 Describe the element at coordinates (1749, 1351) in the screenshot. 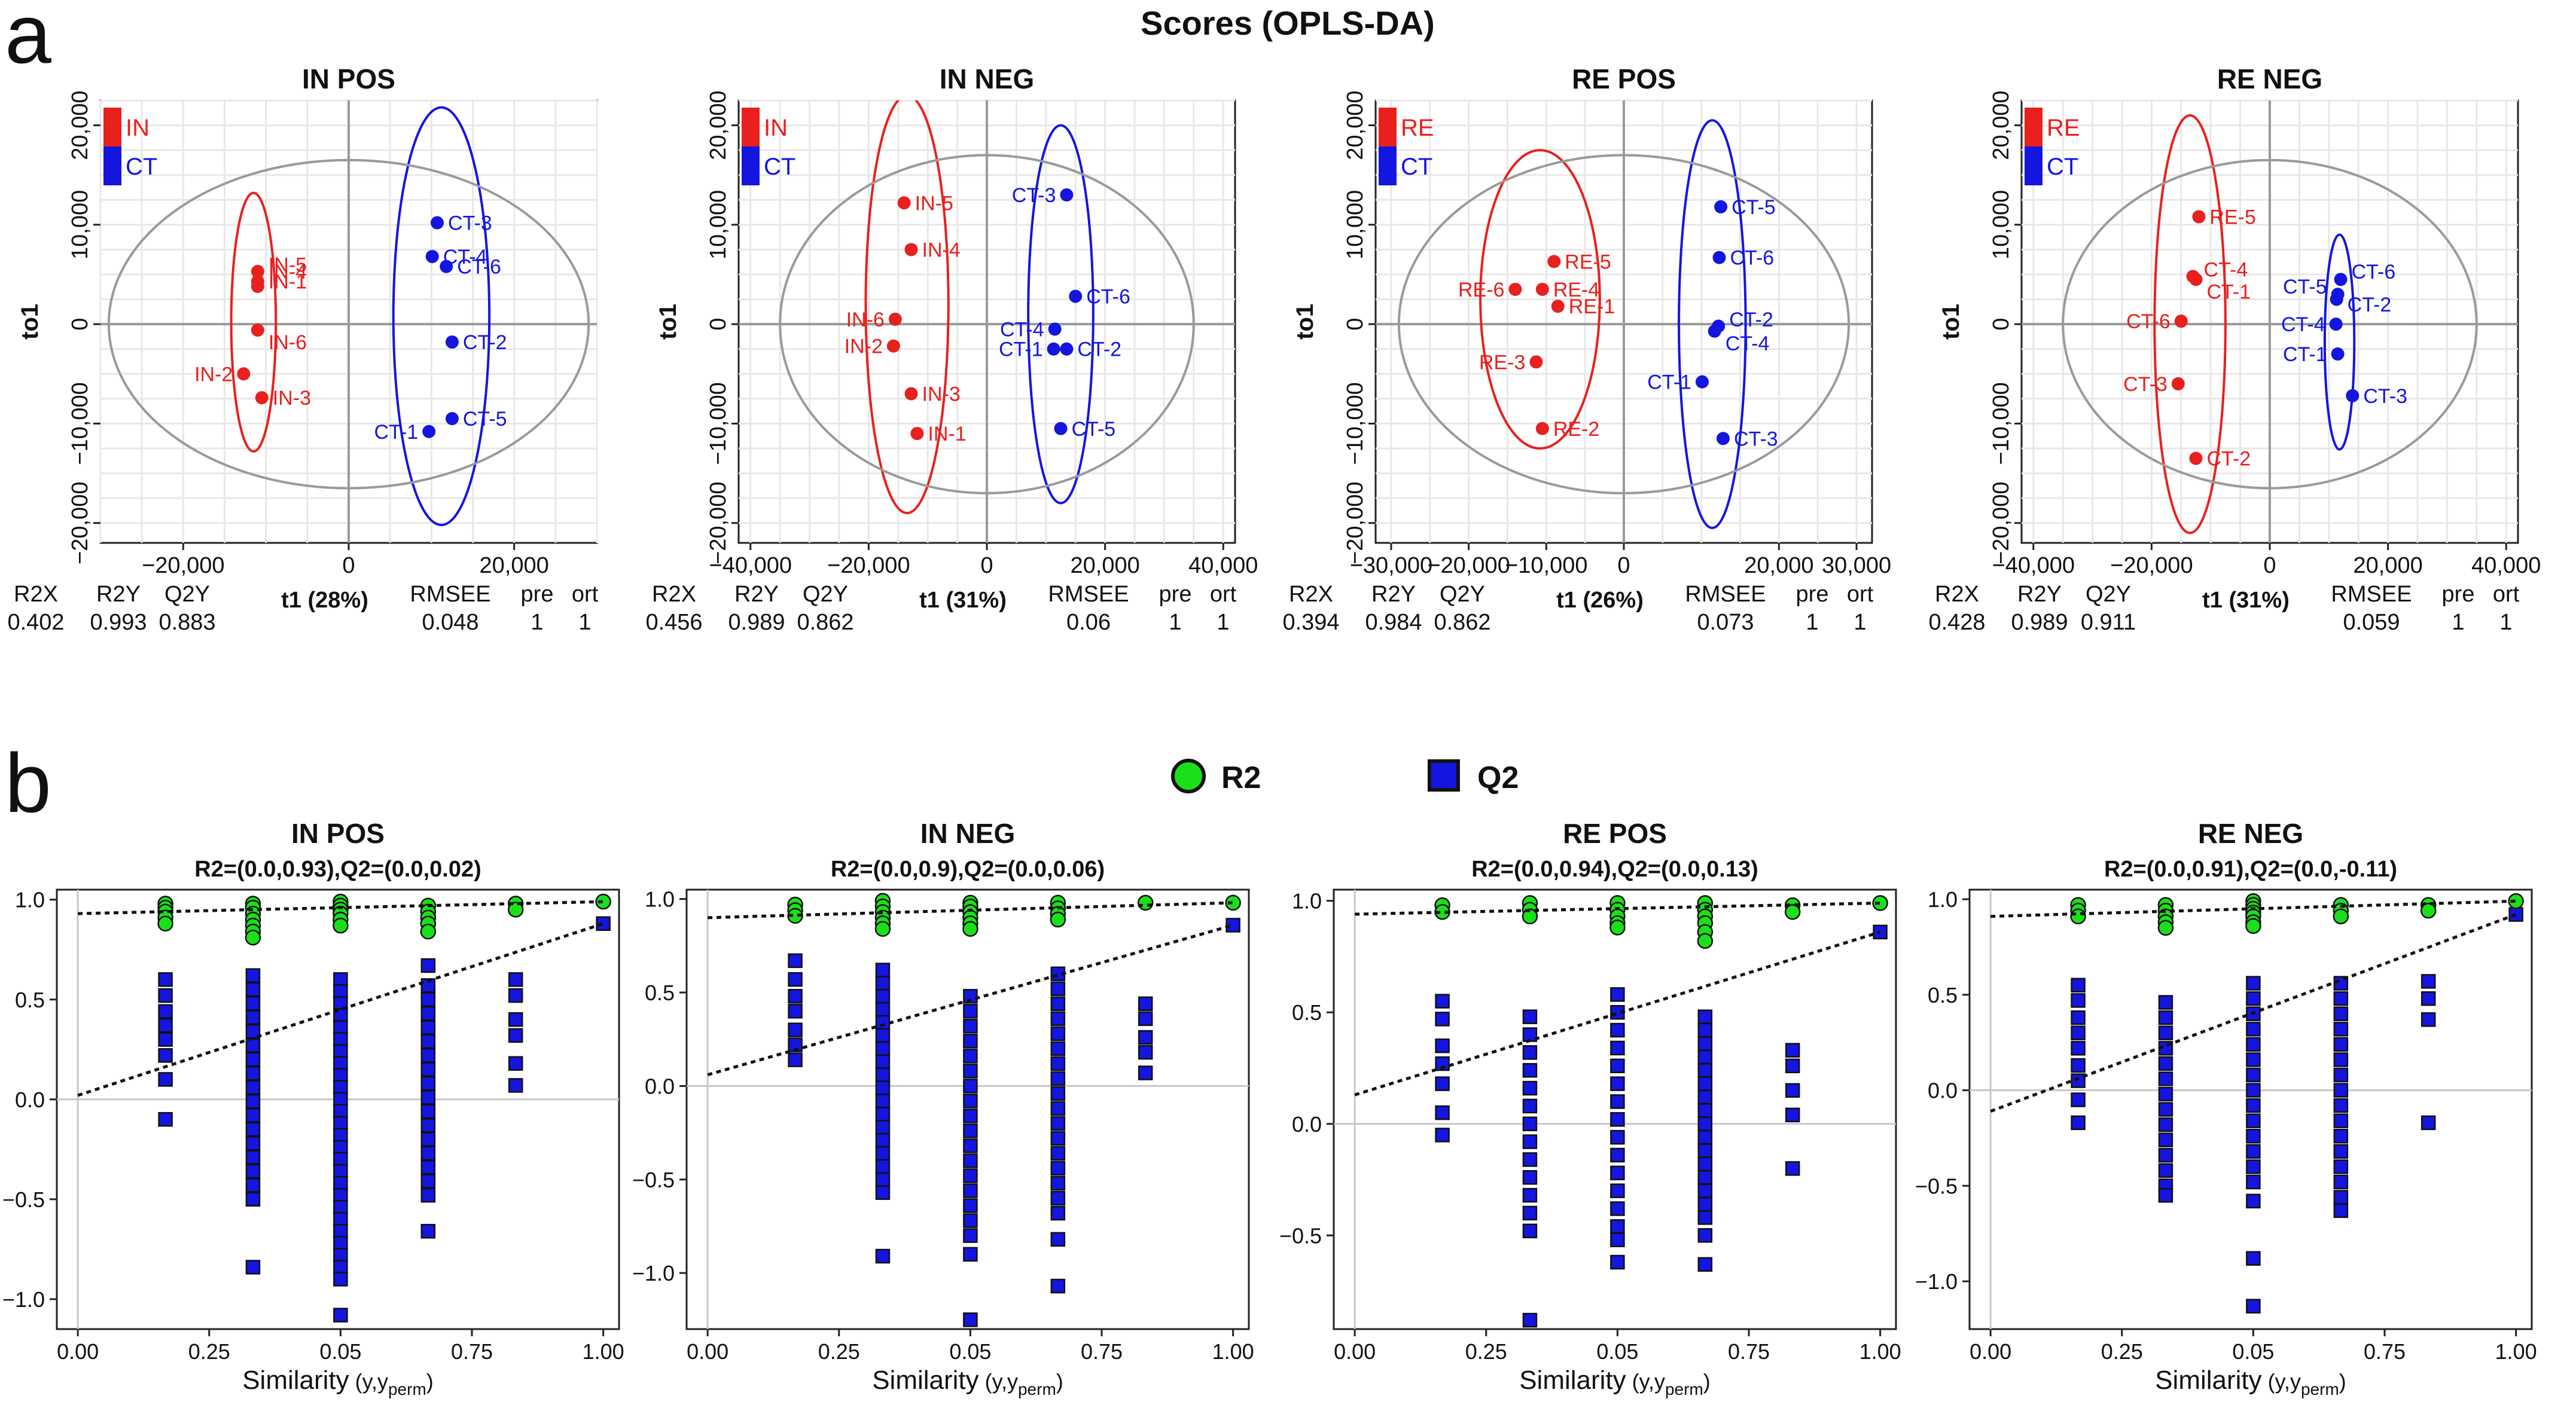

I see `x-tick-label: 0.75` at that location.